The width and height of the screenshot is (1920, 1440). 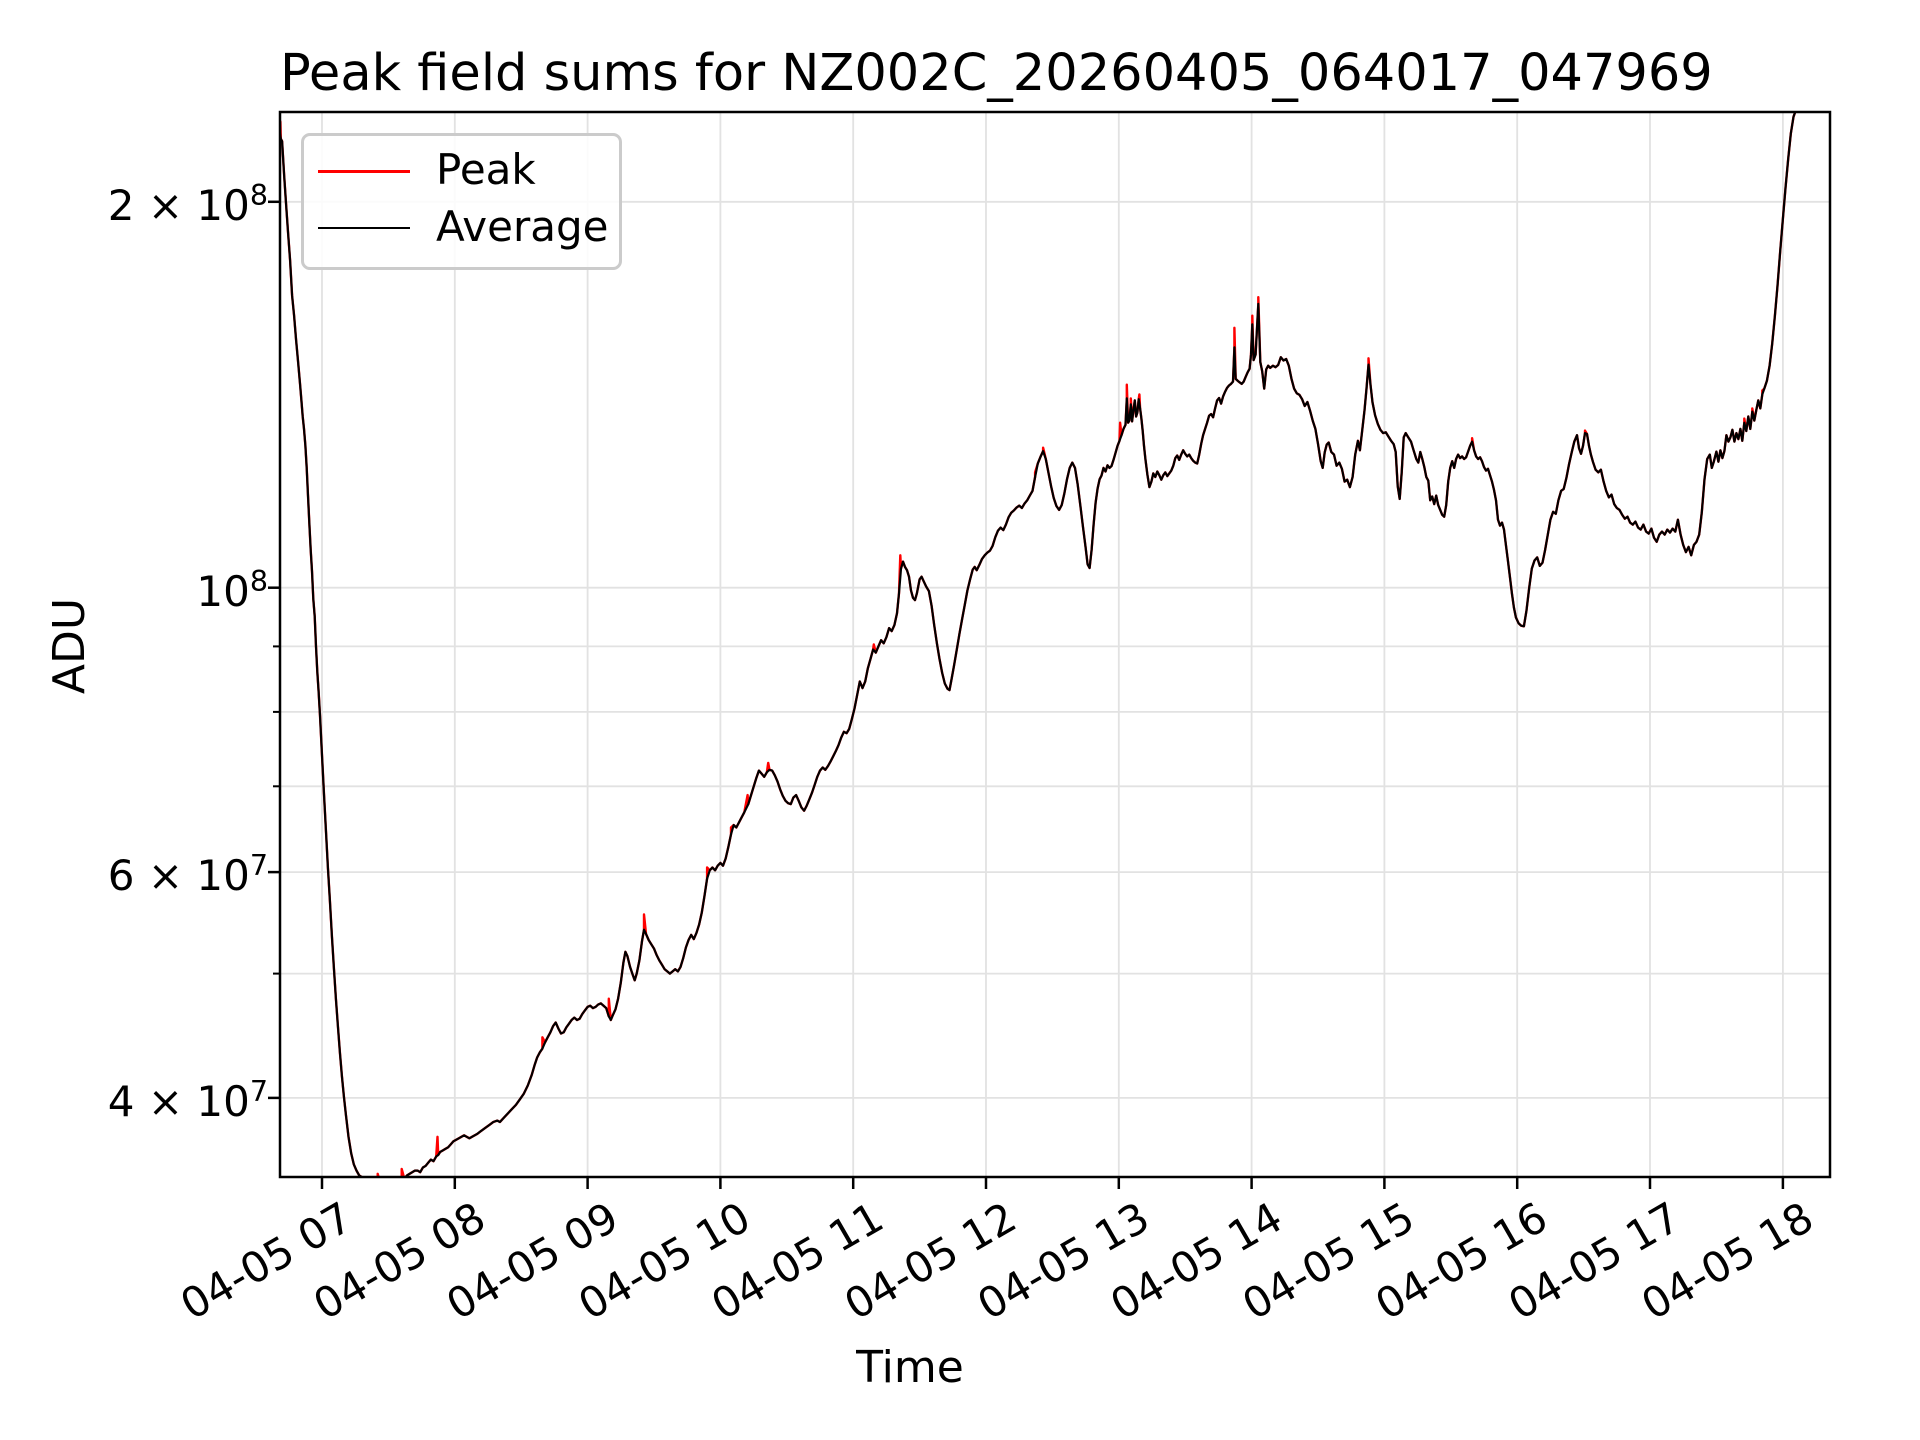 I want to click on y-tick-label: 2 × 108, so click(x=187, y=204).